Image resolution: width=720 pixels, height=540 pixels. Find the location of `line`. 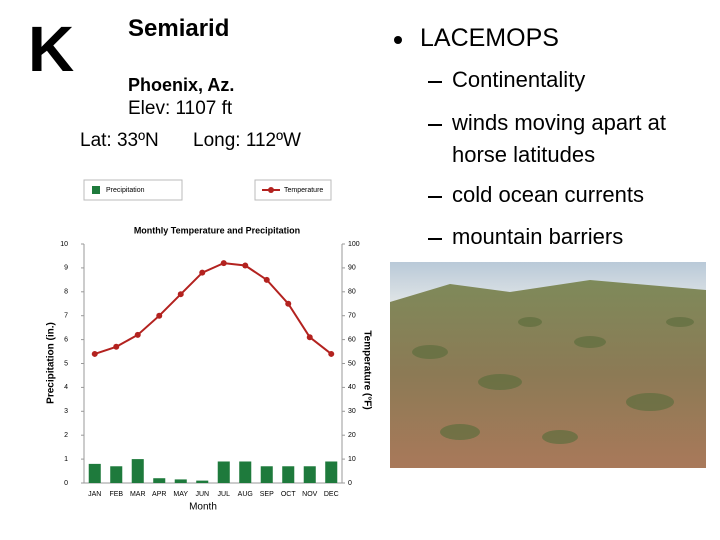

line is located at coordinates (213, 308).